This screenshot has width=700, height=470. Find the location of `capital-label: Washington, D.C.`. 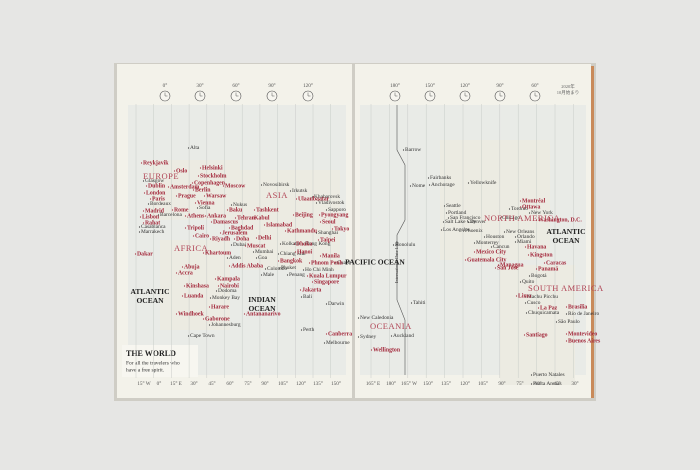

capital-label: Washington, D.C. is located at coordinates (560, 220).